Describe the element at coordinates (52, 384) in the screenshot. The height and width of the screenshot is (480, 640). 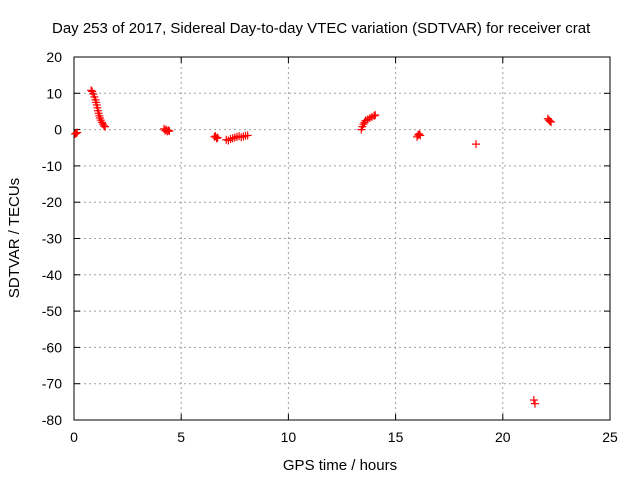
I see `y-tick-label: -70` at that location.